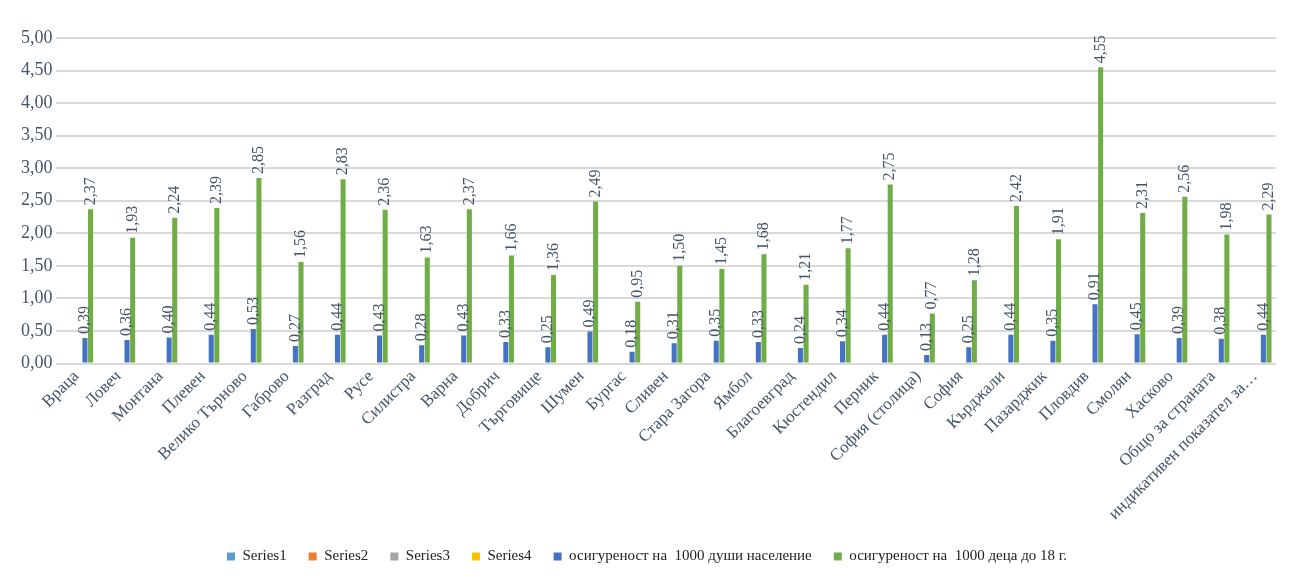 Image resolution: width=1304 pixels, height=584 pixels. I want to click on data-label: 1,28, so click(973, 262).